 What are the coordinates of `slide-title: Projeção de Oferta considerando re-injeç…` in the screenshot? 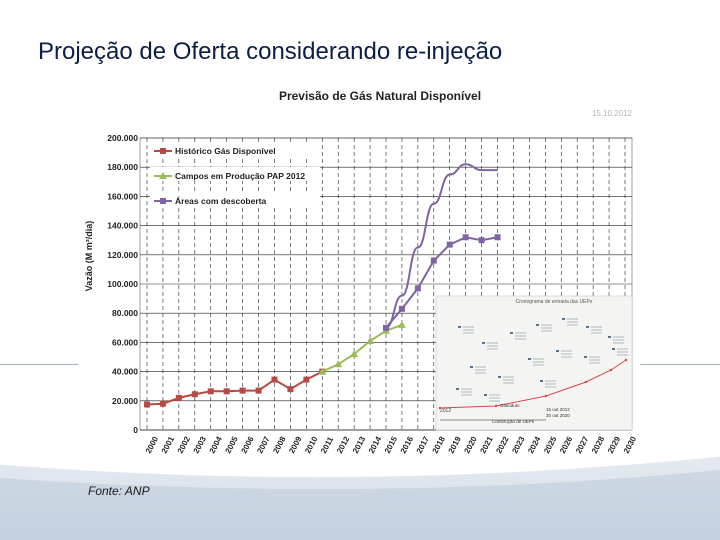 It's located at (270, 51).